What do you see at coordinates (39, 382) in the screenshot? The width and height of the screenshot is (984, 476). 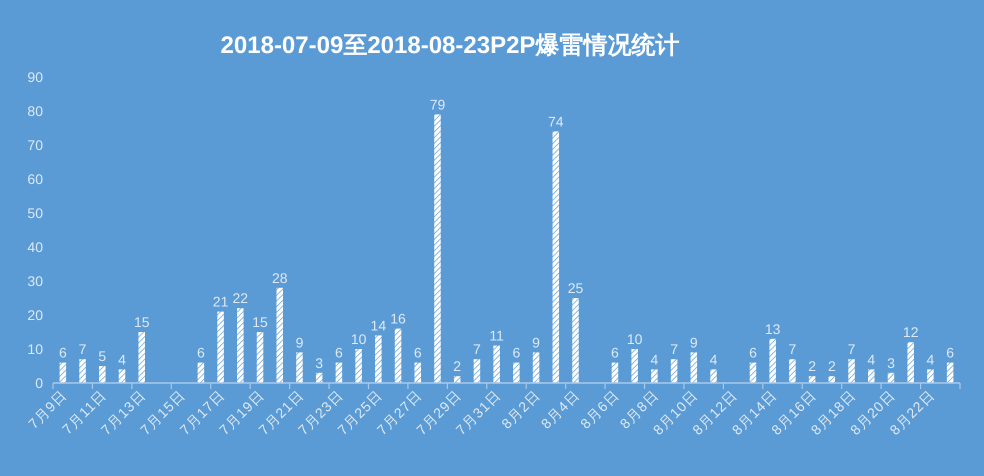 I see `y-tick-label: 0` at bounding box center [39, 382].